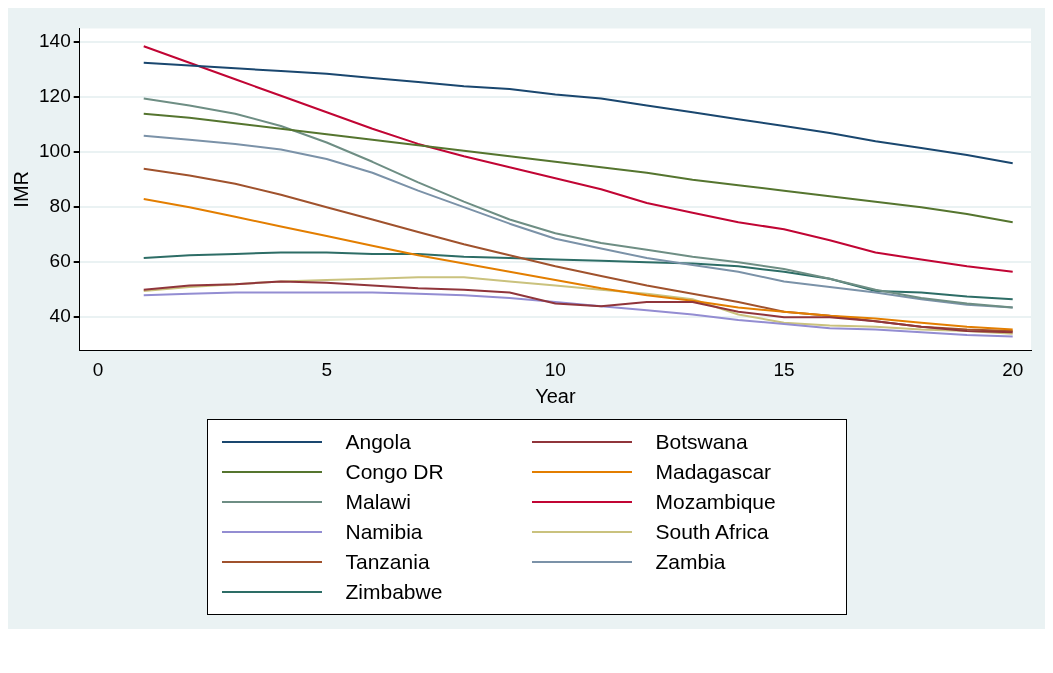 This screenshot has height=673, width=1053. I want to click on legend-label: Congo DR, so click(394, 472).